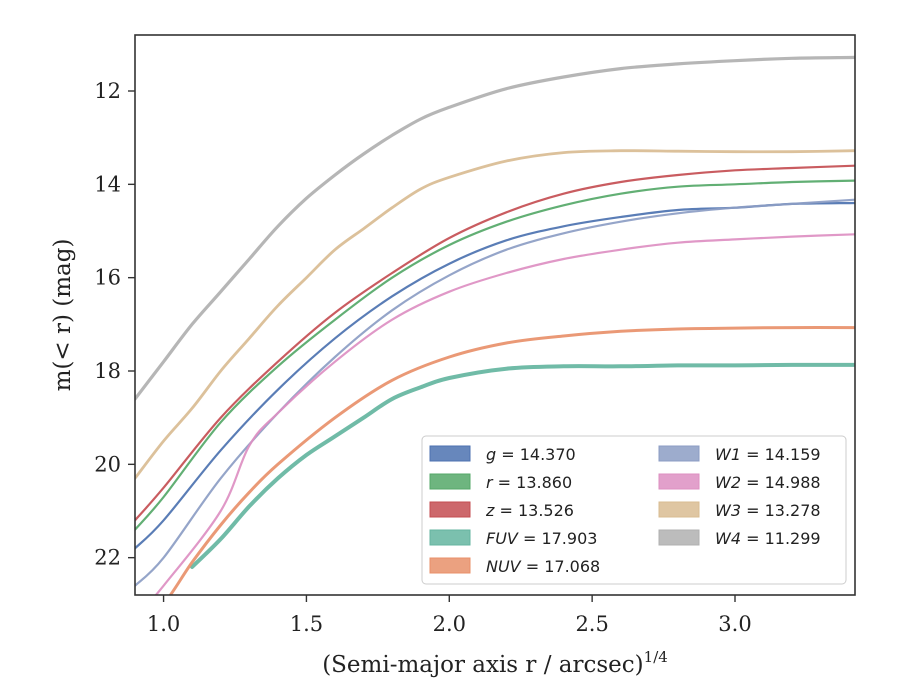 Image resolution: width=900 pixels, height=700 pixels. Describe the element at coordinates (450, 509) in the screenshot. I see `legend-swatch-z` at that location.